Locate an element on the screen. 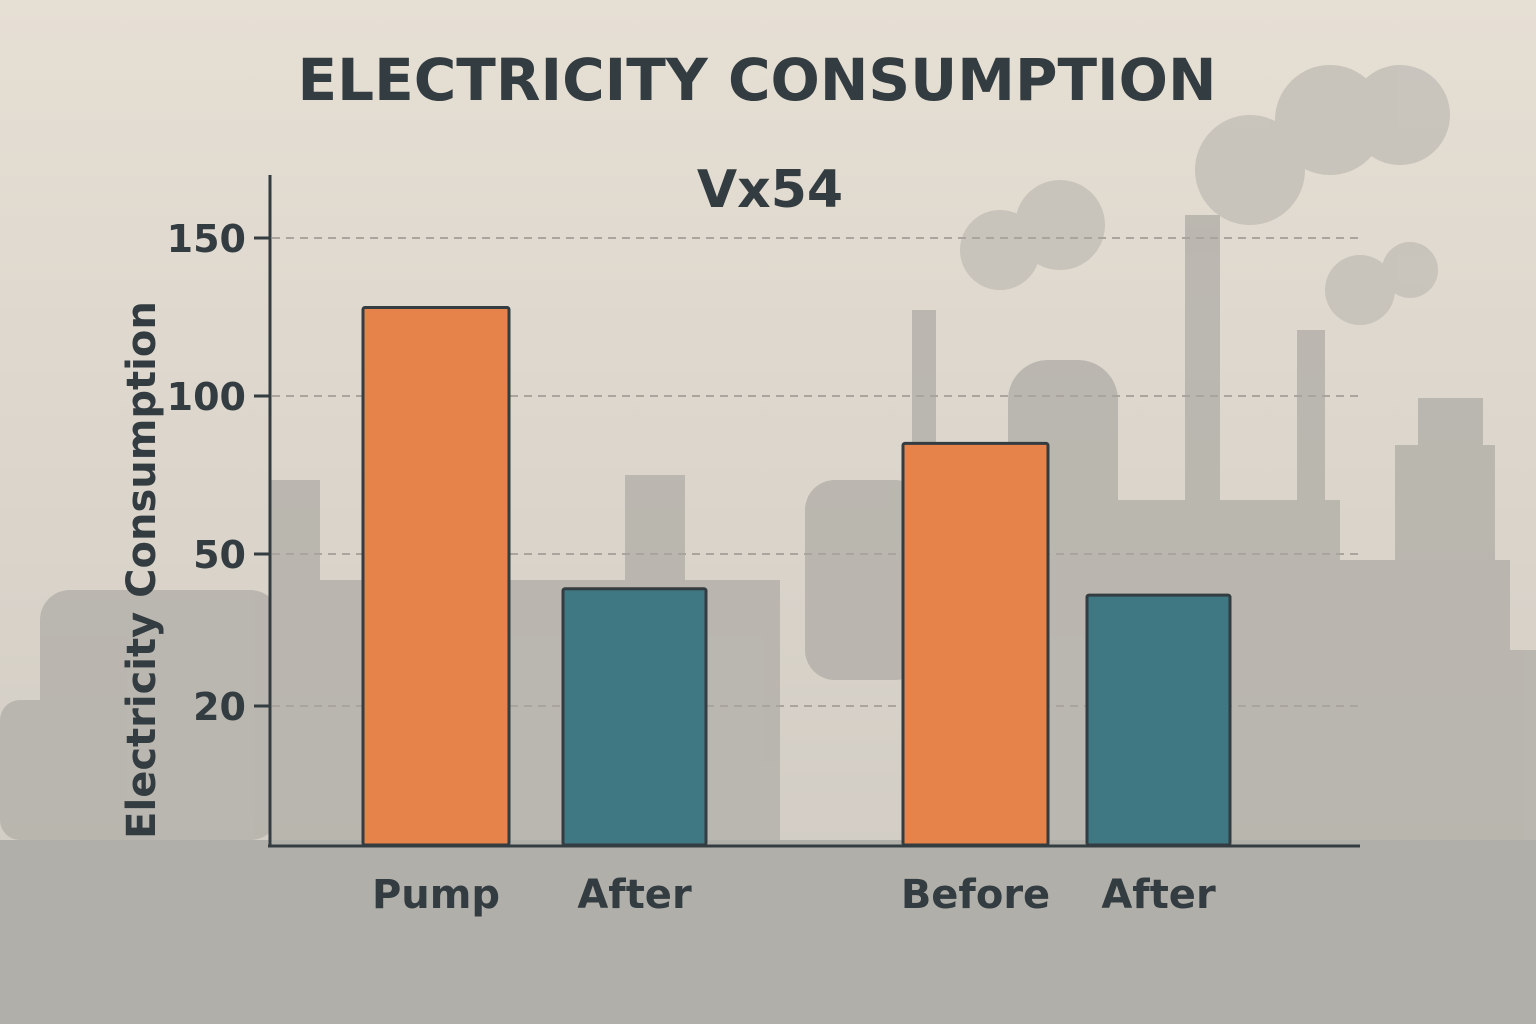 This screenshot has height=1024, width=1536. bar-before is located at coordinates (975, 644).